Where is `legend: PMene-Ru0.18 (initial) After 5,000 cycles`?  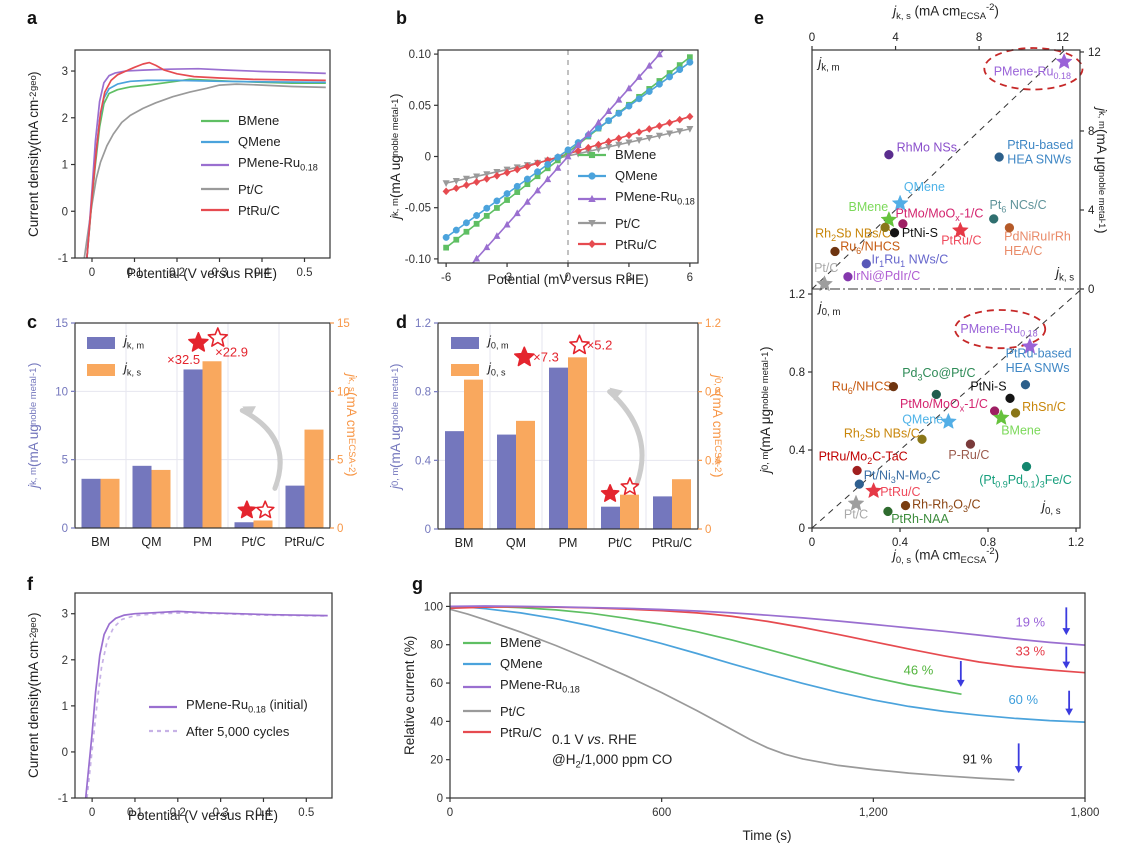 legend: PMene-Ru0.18 (initial) After 5,000 cycles is located at coordinates (228, 718).